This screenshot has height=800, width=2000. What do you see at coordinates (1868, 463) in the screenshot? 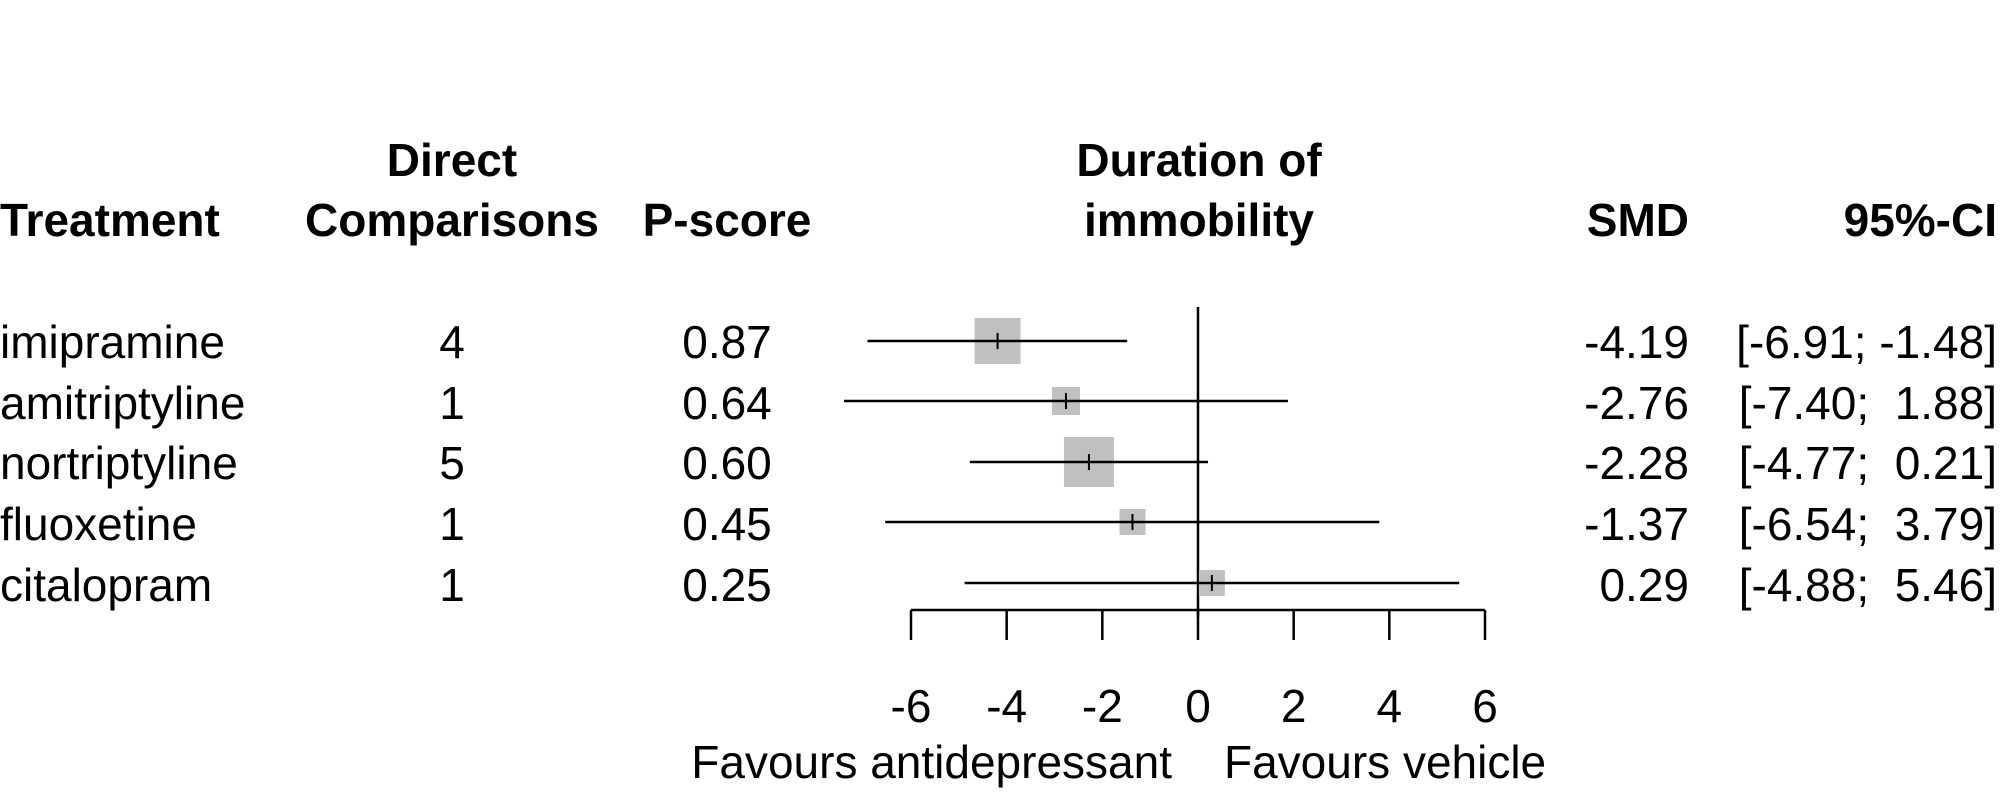
I see `row-ci: [-4.77; 0.21]` at bounding box center [1868, 463].